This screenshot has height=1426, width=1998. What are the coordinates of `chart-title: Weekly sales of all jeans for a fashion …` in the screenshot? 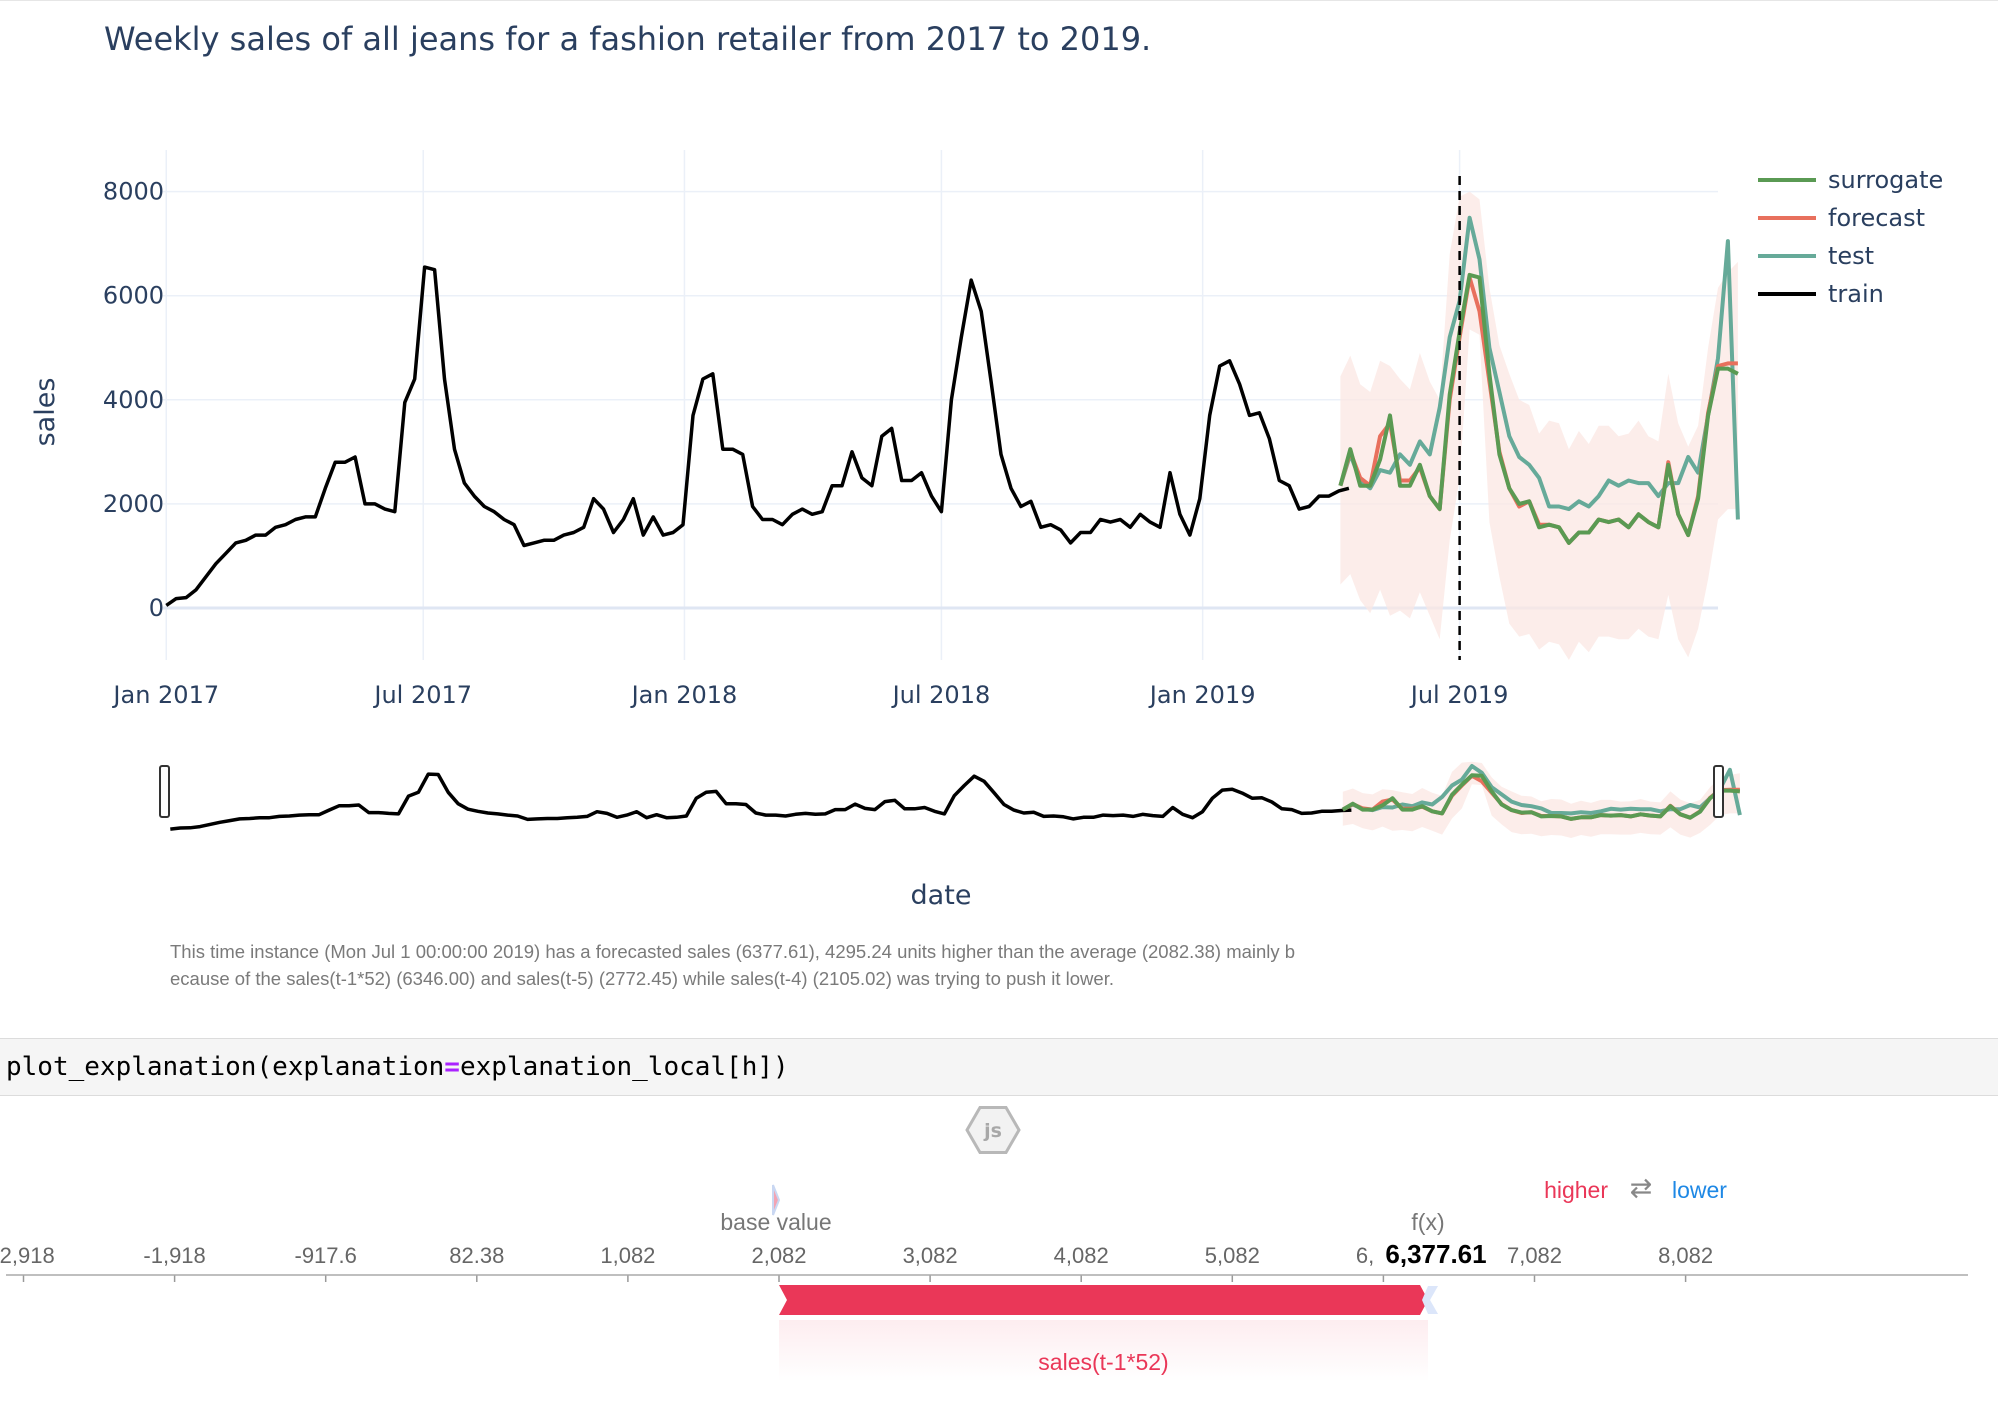 It's located at (627, 39).